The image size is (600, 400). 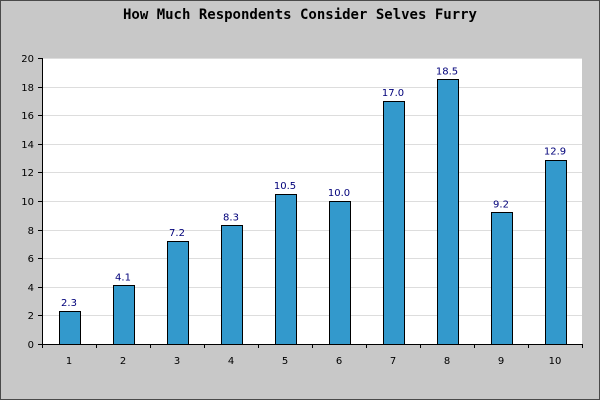 What do you see at coordinates (31, 259) in the screenshot?
I see `y-tick-label: 6` at bounding box center [31, 259].